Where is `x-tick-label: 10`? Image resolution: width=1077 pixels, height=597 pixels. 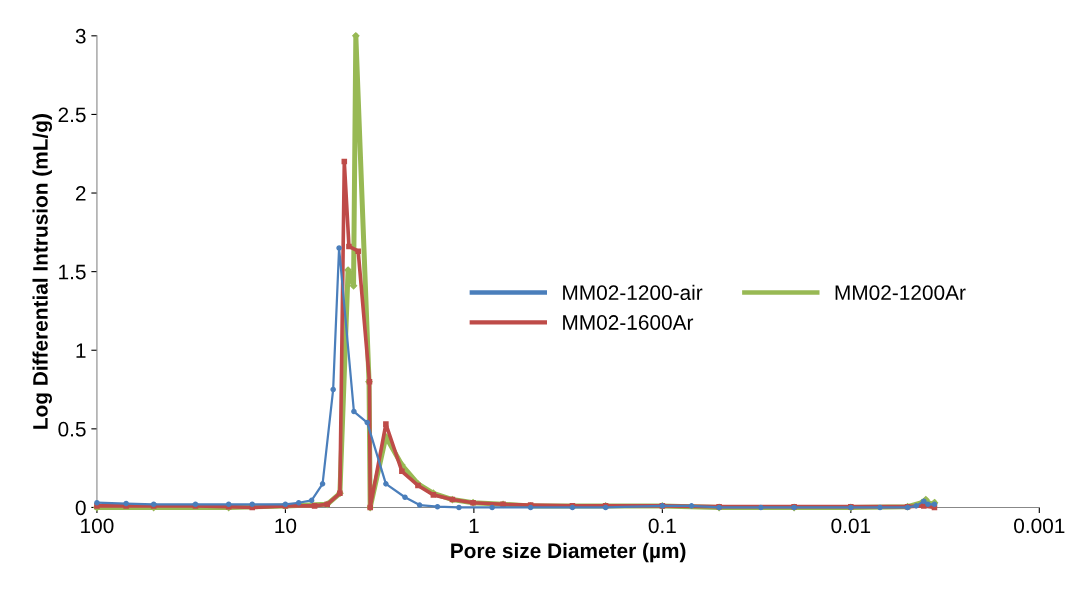
x-tick-label: 10 is located at coordinates (286, 526).